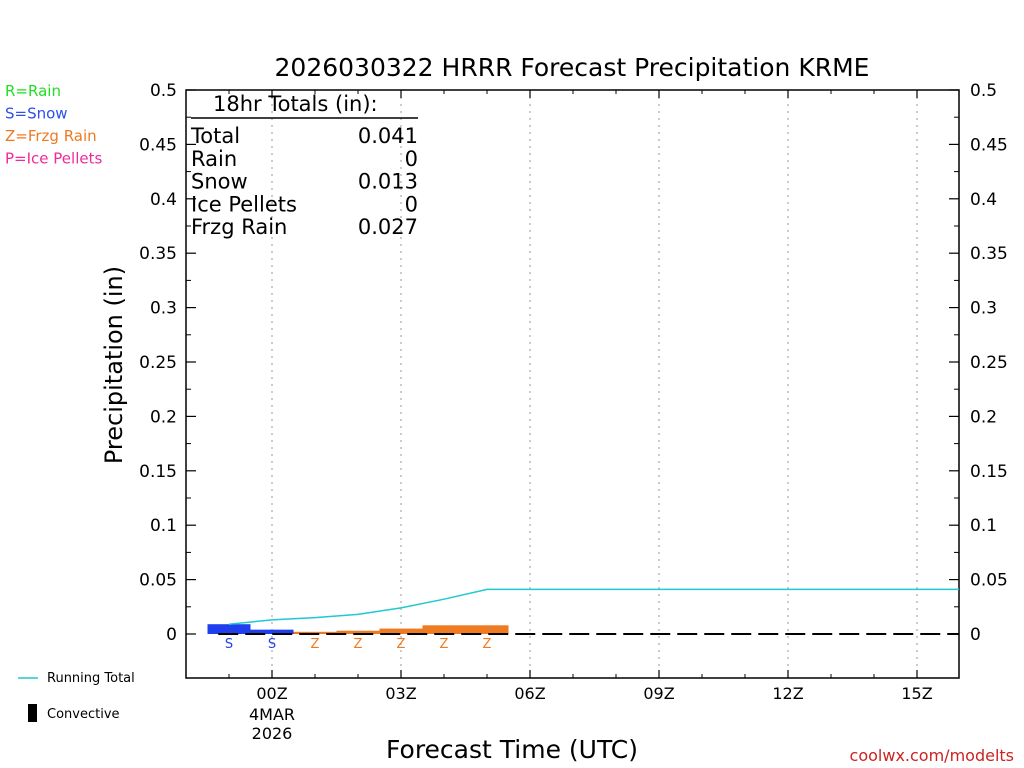 The width and height of the screenshot is (1024, 768). What do you see at coordinates (295, 104) in the screenshot?
I see `totals-header: 18hr Totals (in):` at bounding box center [295, 104].